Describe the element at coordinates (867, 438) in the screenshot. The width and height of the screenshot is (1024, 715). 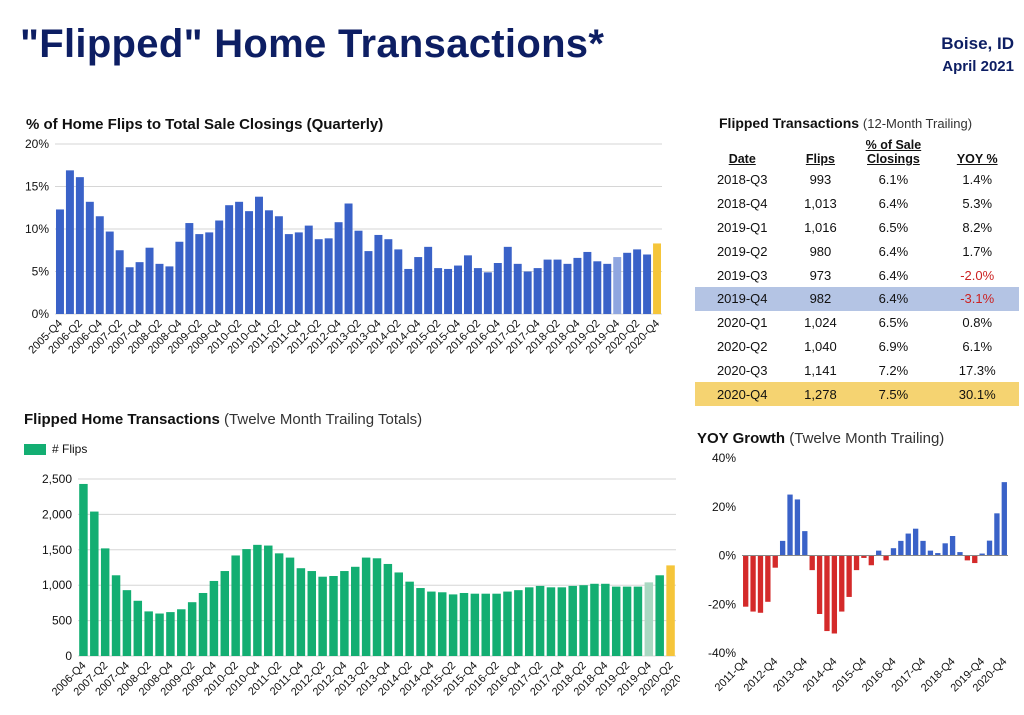
I see `yoy-chart-subtitle: (Twelve Month Trailing)` at that location.